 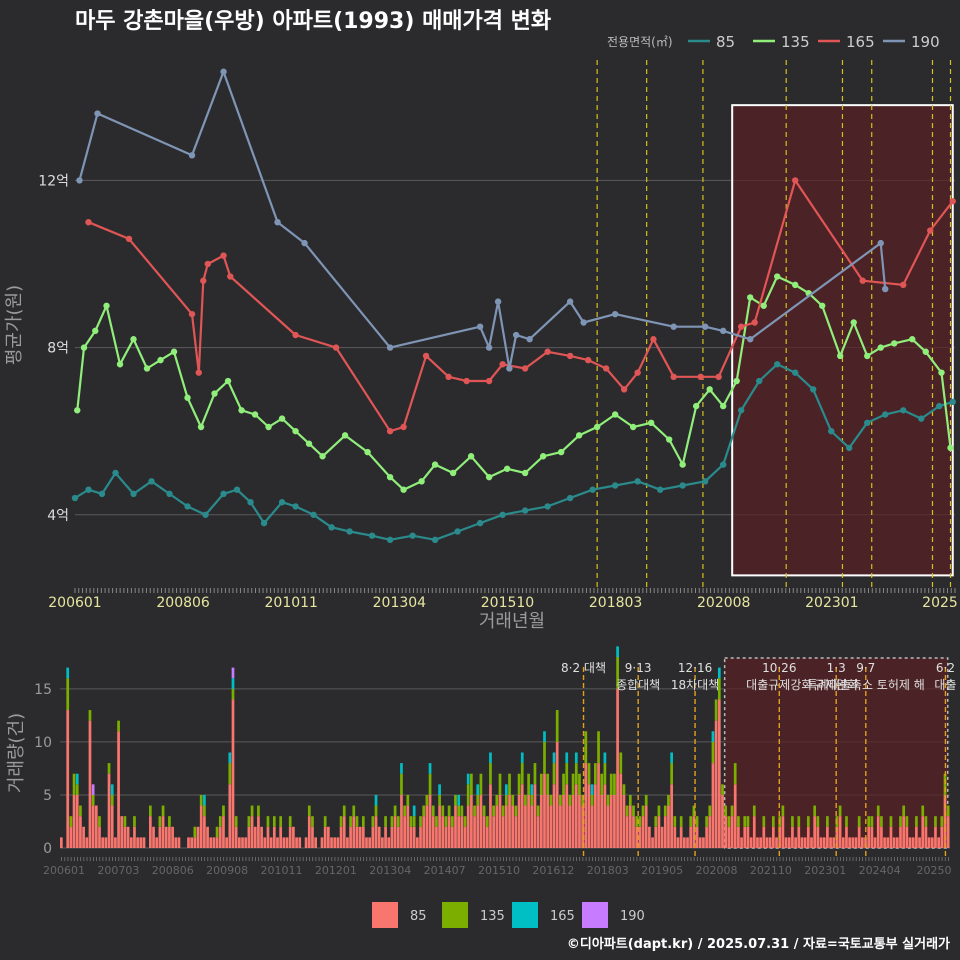 I want to click on event-annotation-label: 12·16, so click(x=695, y=668).